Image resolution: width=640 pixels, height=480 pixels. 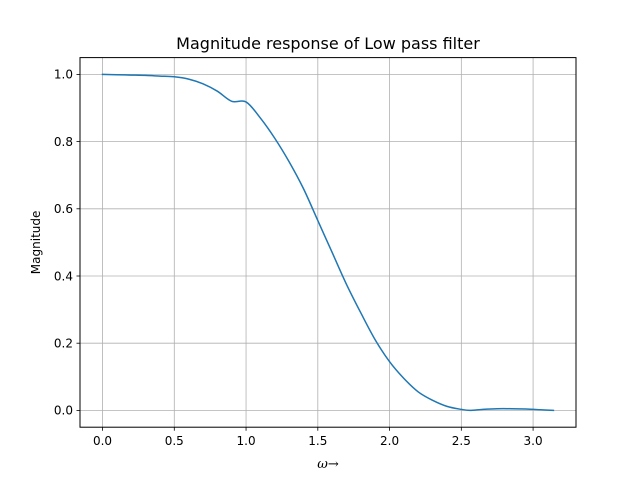 I want to click on x-axis-ticks: 0.0 0.5 1.0 1.5 2.0 2.5 3.0, so click(x=318, y=437).